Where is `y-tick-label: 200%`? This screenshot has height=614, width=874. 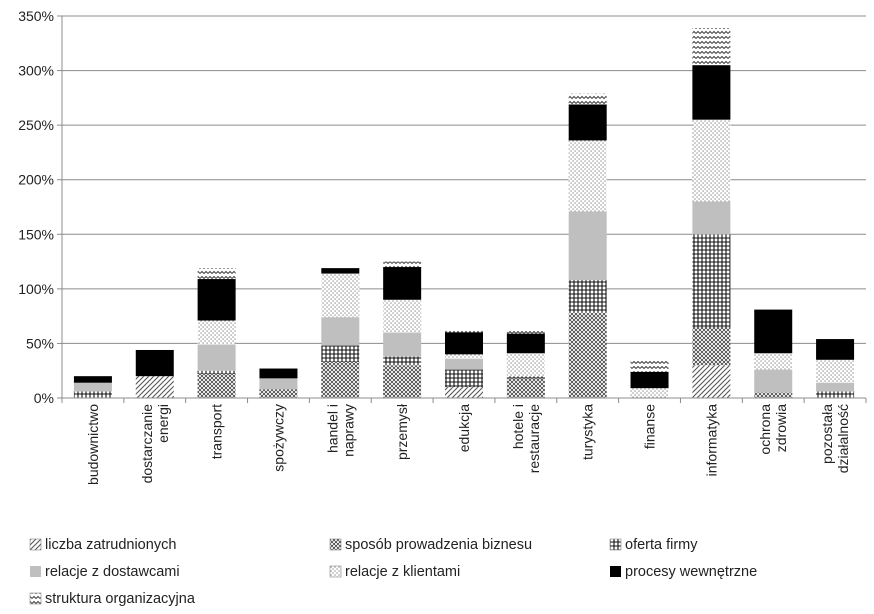
y-tick-label: 200% is located at coordinates (36, 180).